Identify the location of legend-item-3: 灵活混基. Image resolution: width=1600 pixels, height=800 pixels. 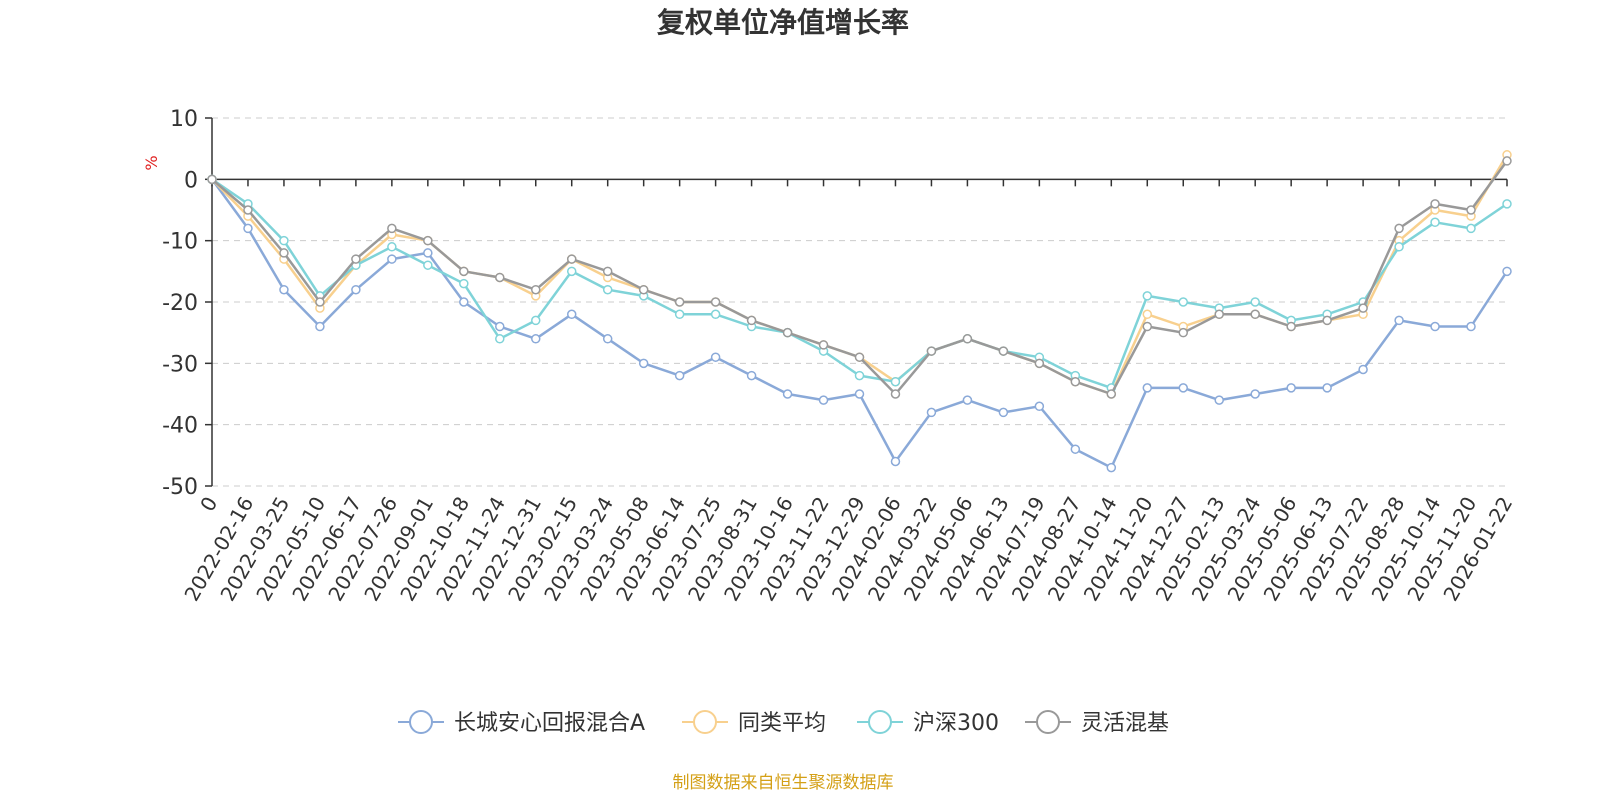
(1097, 723).